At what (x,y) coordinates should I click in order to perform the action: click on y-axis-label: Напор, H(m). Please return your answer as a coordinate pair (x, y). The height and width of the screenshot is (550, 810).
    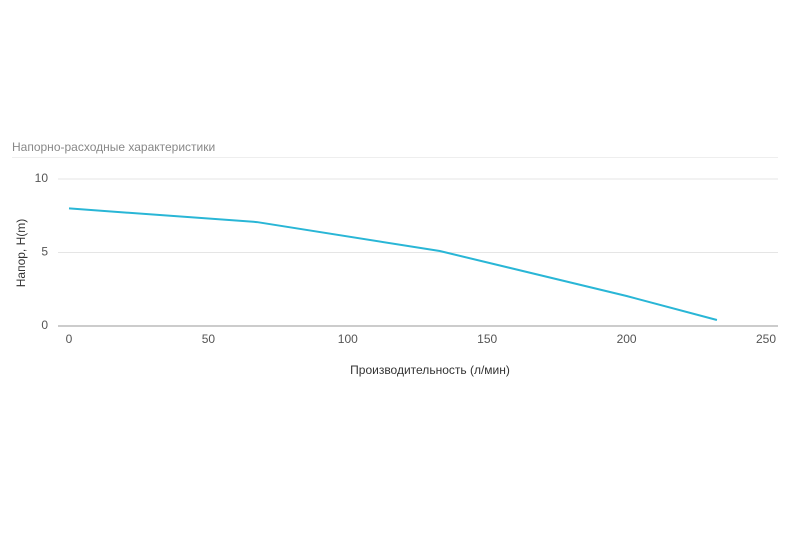
    Looking at the image, I should click on (21, 253).